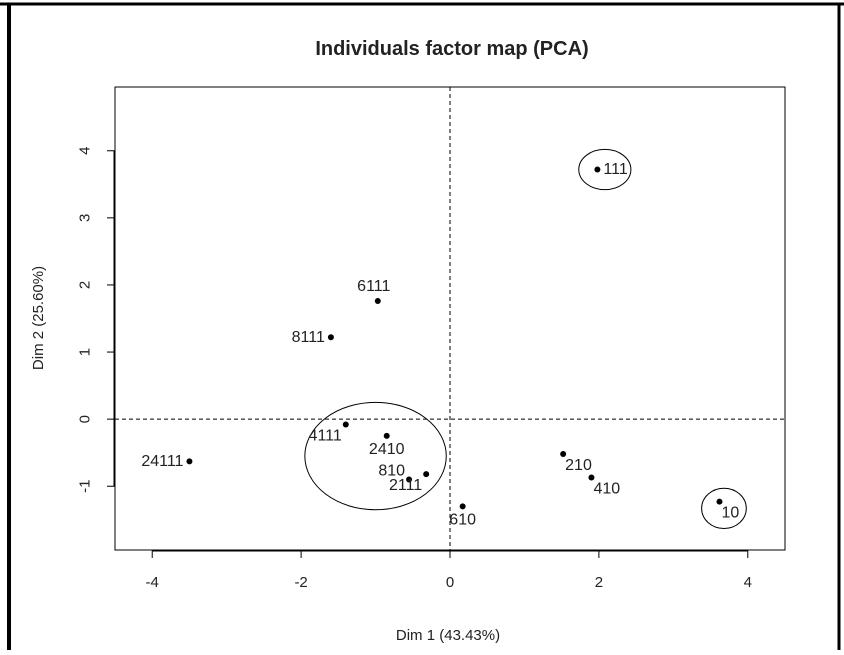 The width and height of the screenshot is (844, 655). Describe the element at coordinates (615, 169) in the screenshot. I see `point-label: 111` at that location.